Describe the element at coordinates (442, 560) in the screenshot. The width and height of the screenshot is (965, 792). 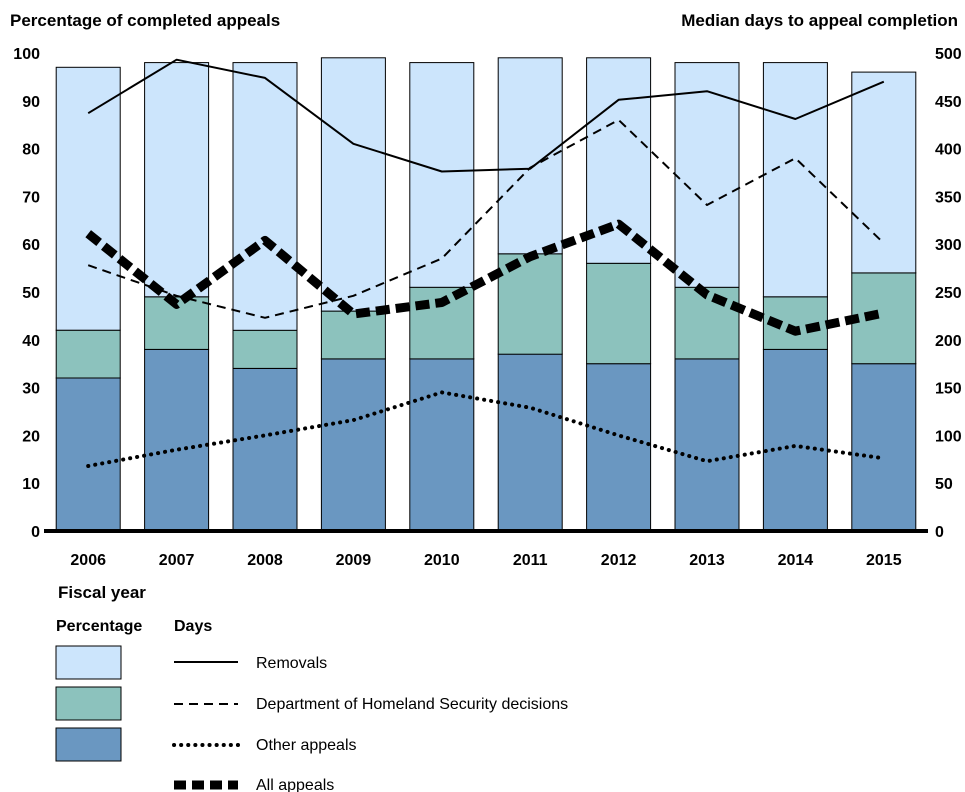
I see `x-tick-2010: 2010` at that location.